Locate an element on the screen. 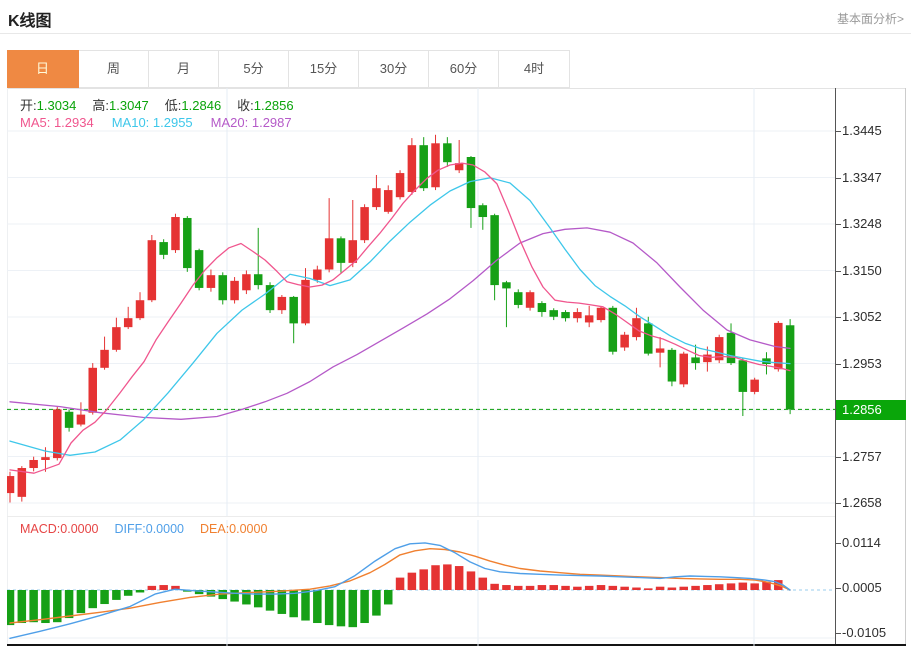  ma5-legend: MA5: 1.2934 is located at coordinates (57, 122).